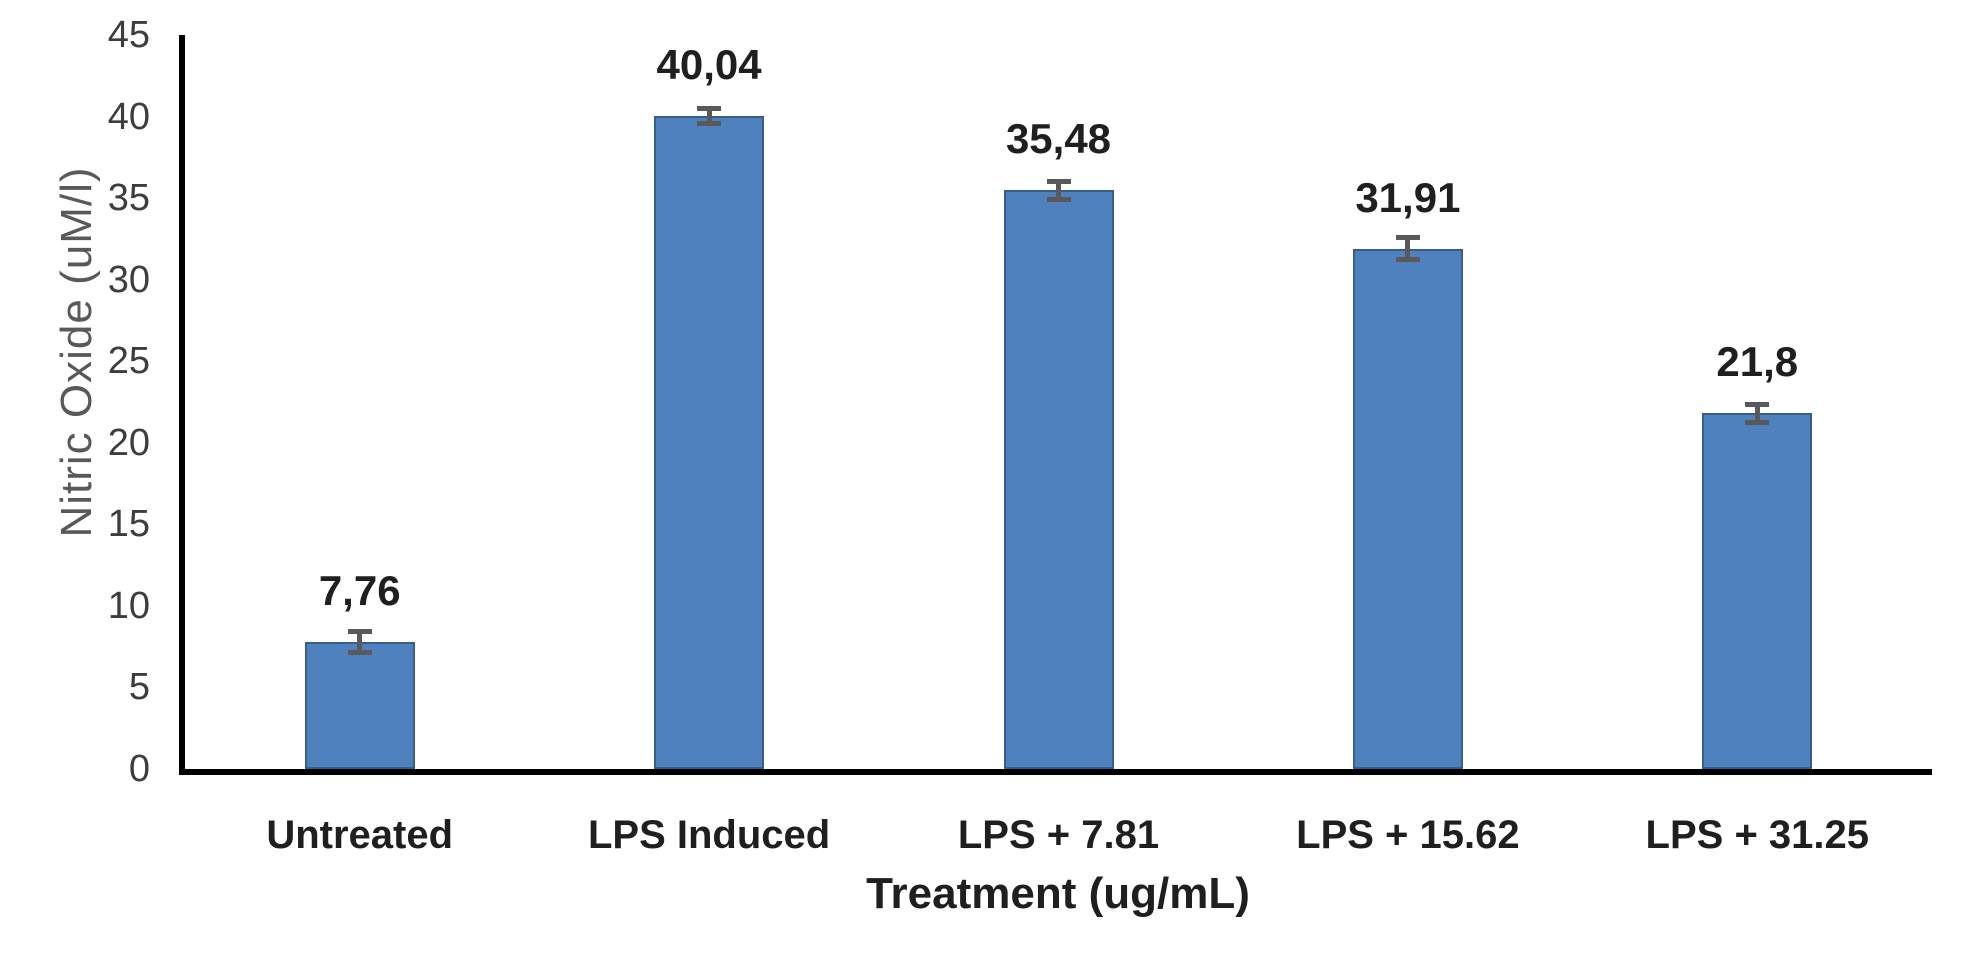 The image size is (1968, 967). I want to click on x-axis-title: Treatment (ug/mL), so click(1058, 893).